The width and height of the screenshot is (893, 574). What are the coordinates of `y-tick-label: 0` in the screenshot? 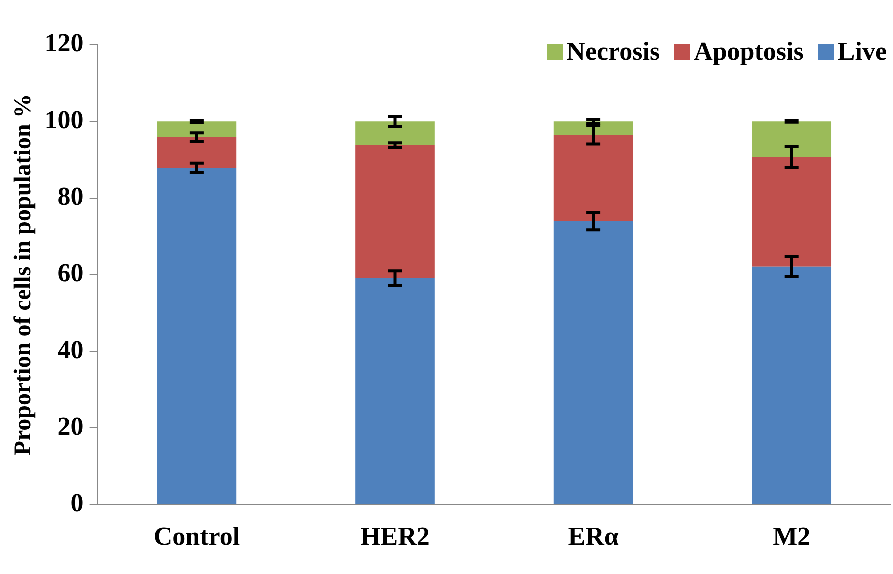 It's located at (77, 503).